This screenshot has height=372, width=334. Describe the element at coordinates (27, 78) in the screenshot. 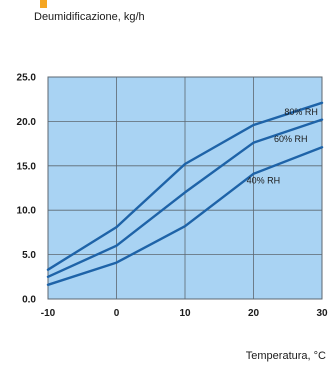

I see `y-tick-label: 25.0` at that location.